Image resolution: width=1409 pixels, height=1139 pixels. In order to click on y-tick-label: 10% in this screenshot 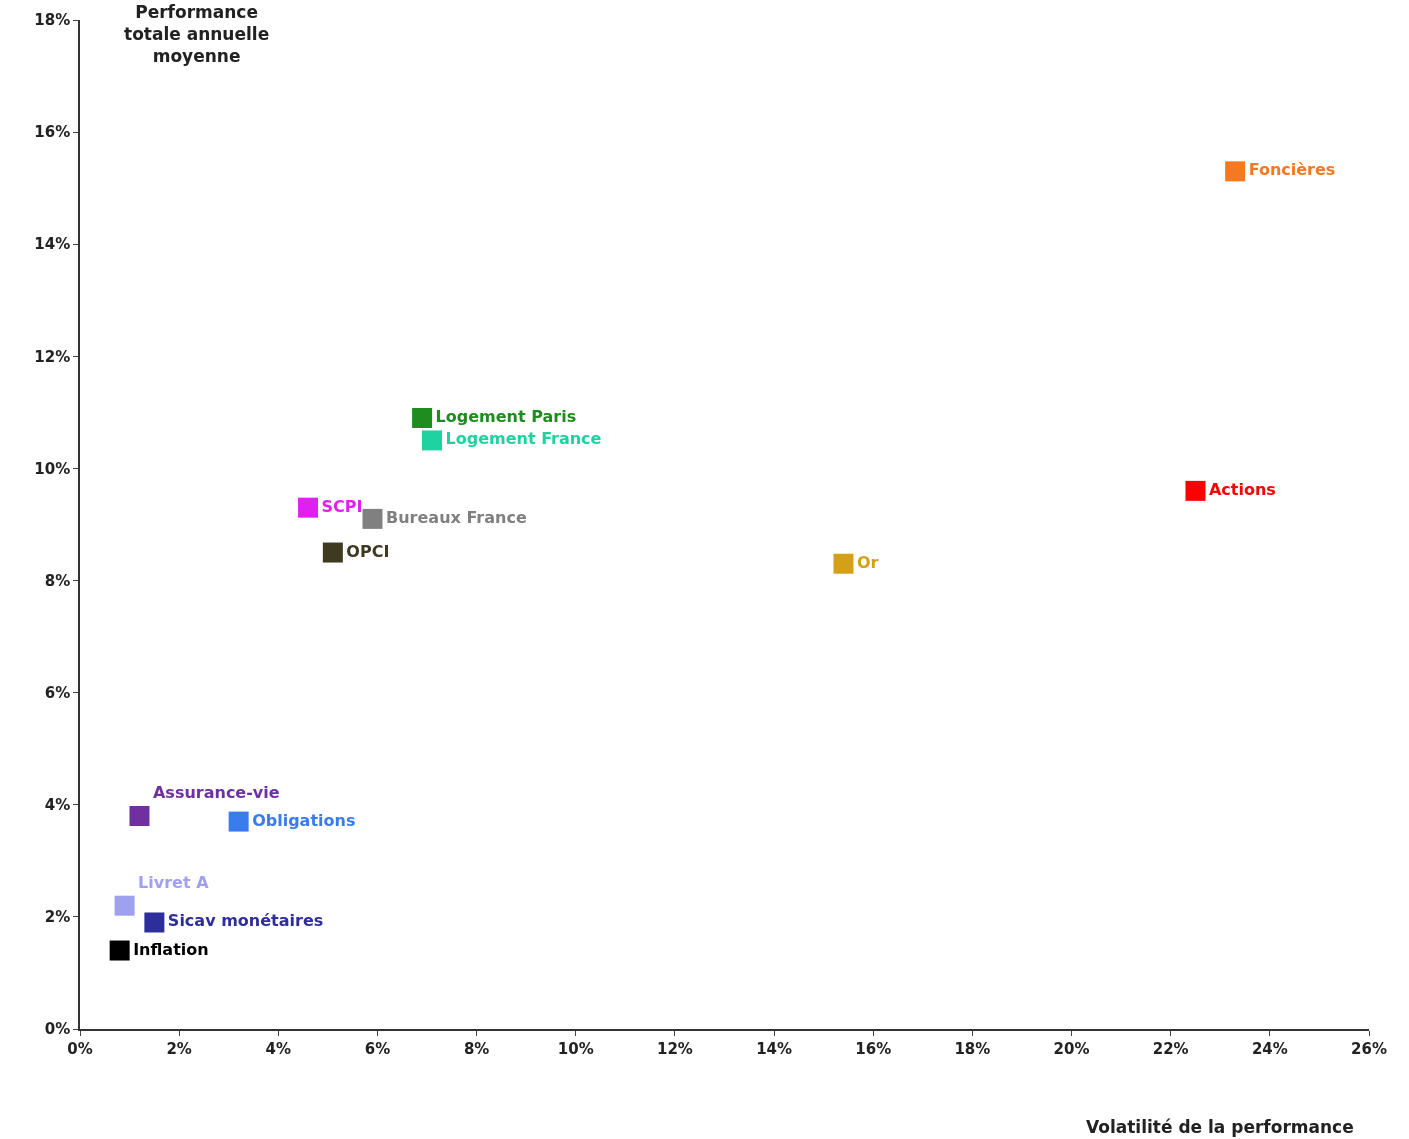, I will do `click(52, 468)`.